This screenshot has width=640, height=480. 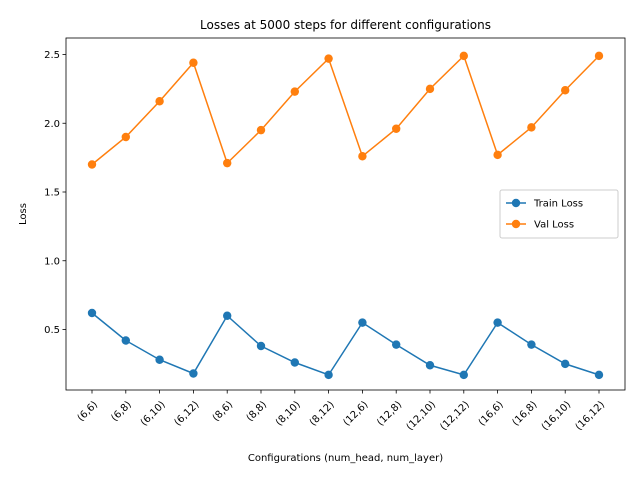 What do you see at coordinates (223, 411) in the screenshot?
I see `x-tick-label: (8,6)` at bounding box center [223, 411].